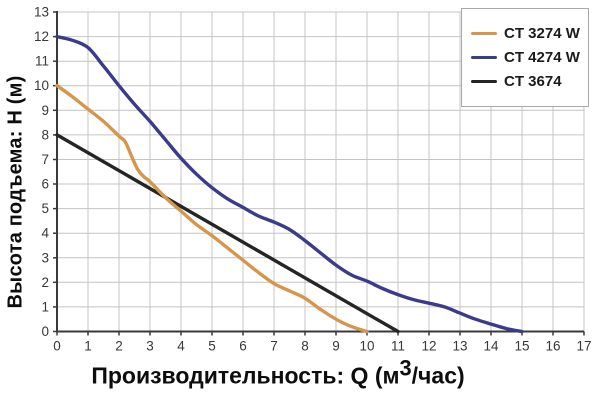 The image size is (600, 400). What do you see at coordinates (119, 346) in the screenshot?
I see `x-tick-label: 2` at bounding box center [119, 346].